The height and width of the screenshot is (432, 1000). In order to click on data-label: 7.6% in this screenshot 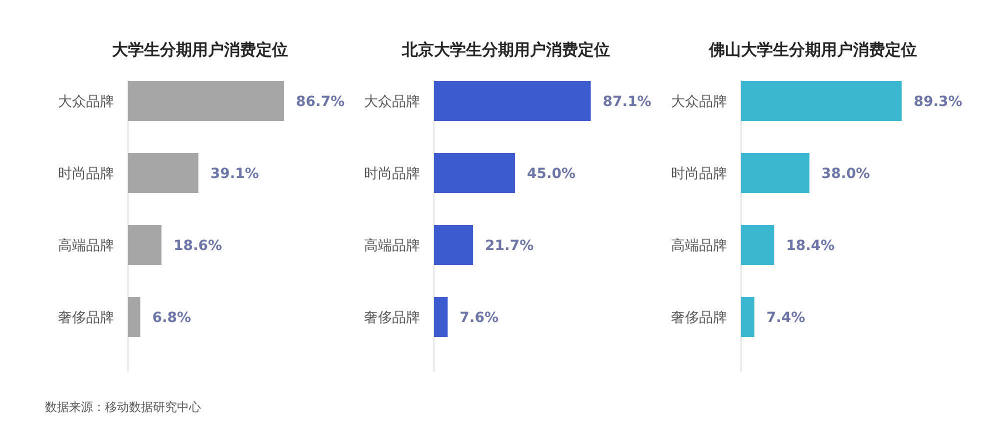, I will do `click(479, 318)`.